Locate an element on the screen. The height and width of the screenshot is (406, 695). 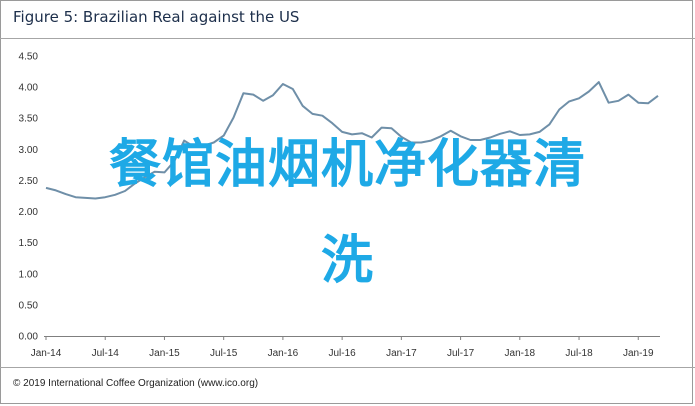
y-tick-label: 2.50 is located at coordinates (29, 181).